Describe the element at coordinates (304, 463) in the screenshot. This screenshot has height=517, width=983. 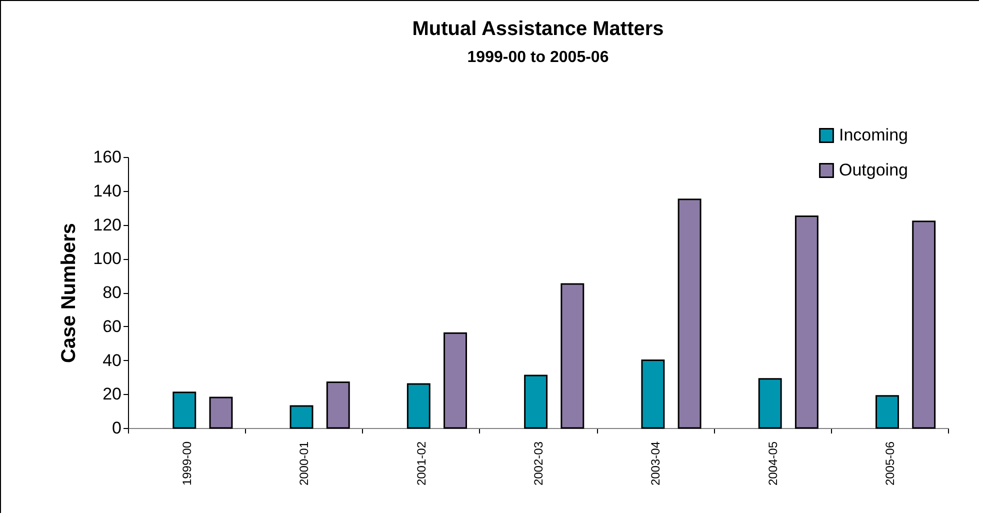
I see `x-tick-label: 2000-01` at that location.